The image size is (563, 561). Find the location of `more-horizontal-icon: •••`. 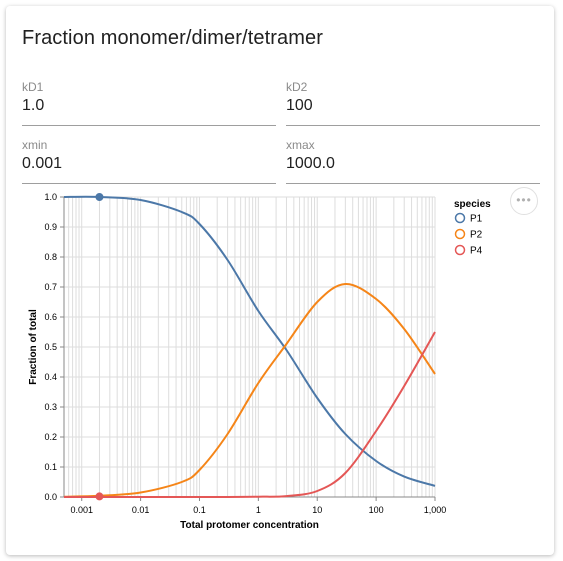

more-horizontal-icon: ••• is located at coordinates (524, 201).